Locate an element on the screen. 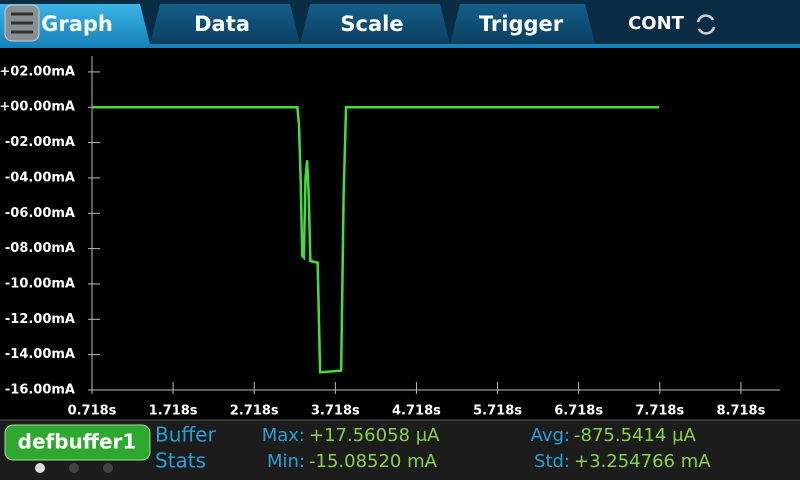 The image size is (800, 480). buffer-button is located at coordinates (77, 442).